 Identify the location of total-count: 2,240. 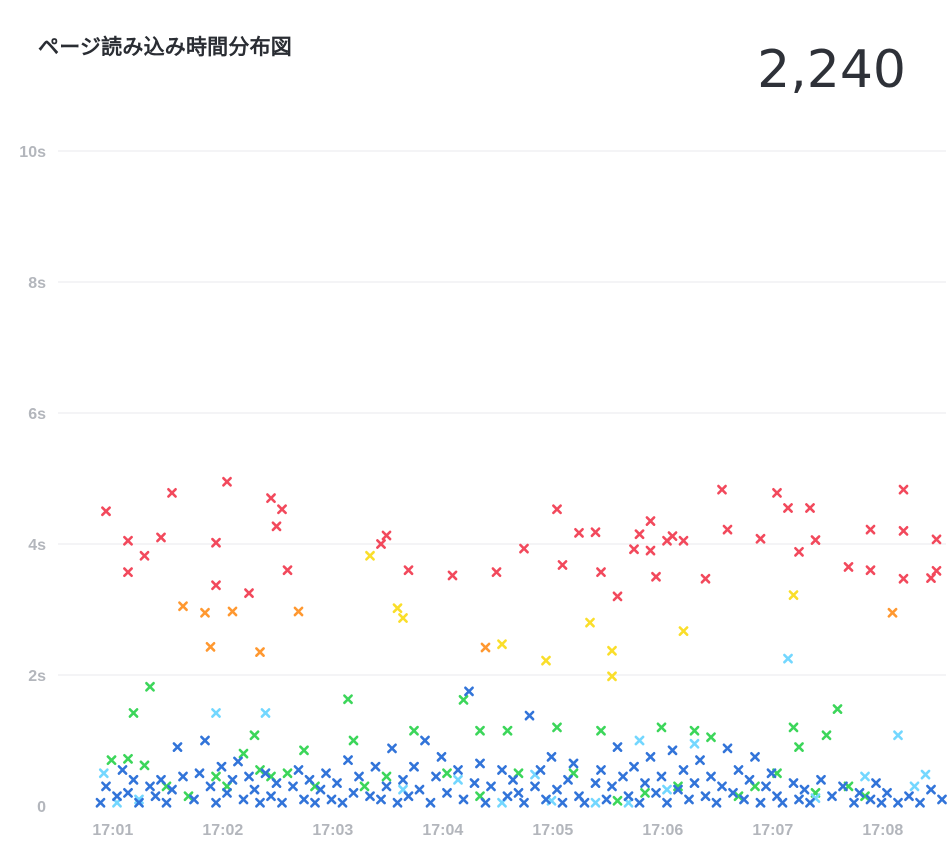
(831, 70).